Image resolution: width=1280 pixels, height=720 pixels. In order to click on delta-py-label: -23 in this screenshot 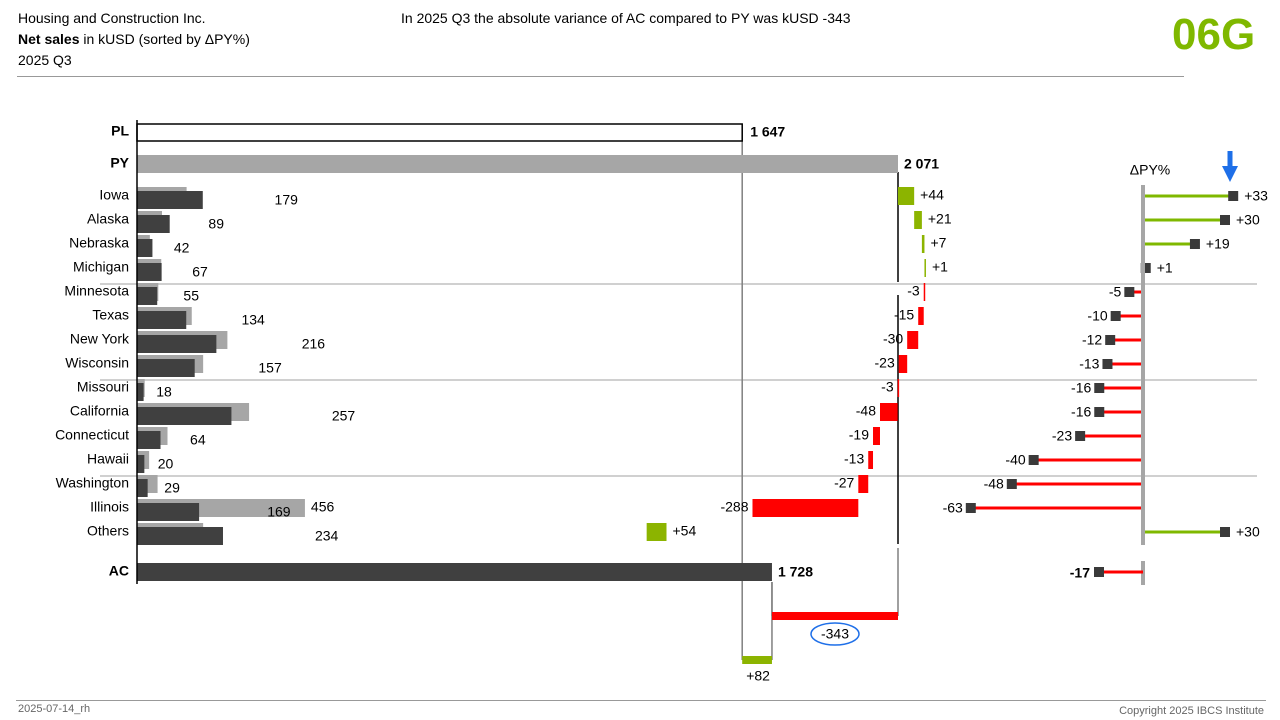, I will do `click(885, 363)`.